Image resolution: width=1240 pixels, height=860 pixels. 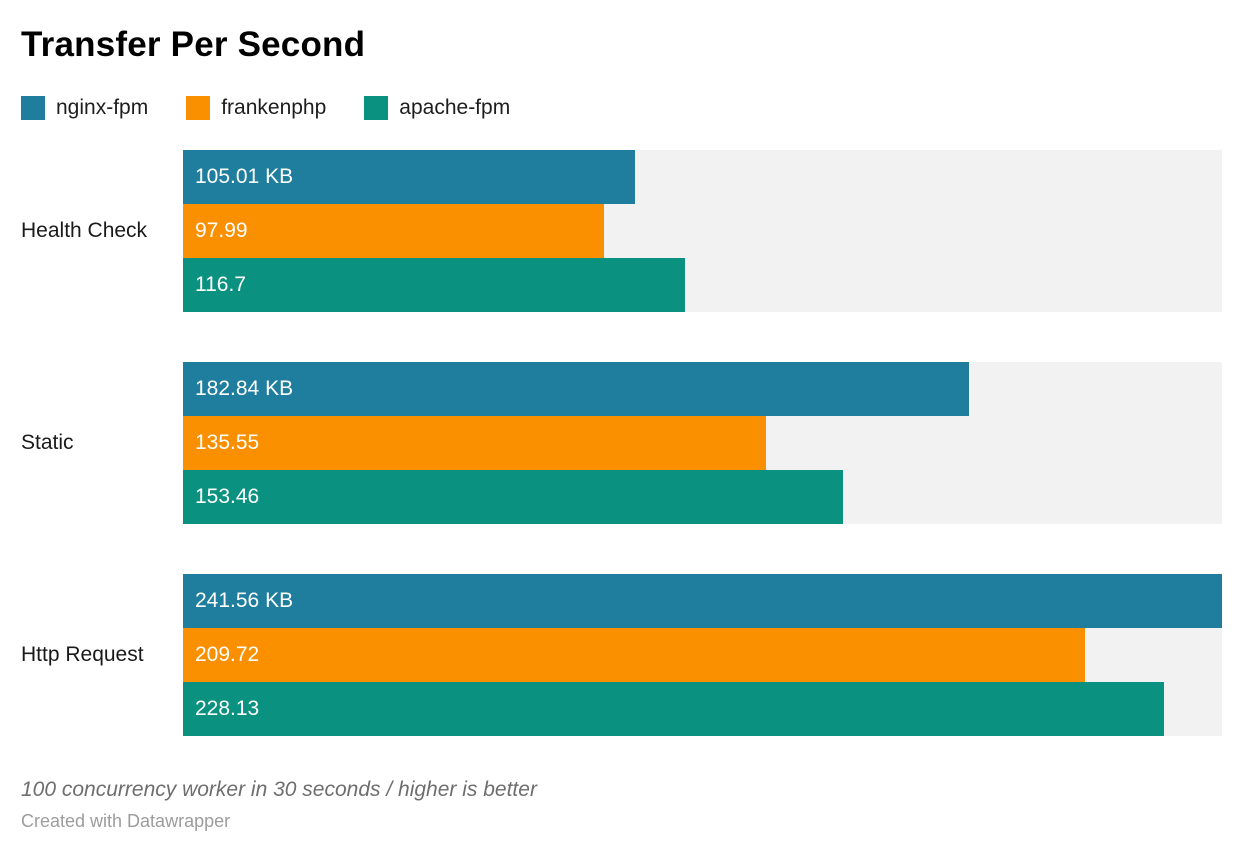 I want to click on legend: nginx-fpm frankenphp apache-fpm, so click(x=621, y=108).